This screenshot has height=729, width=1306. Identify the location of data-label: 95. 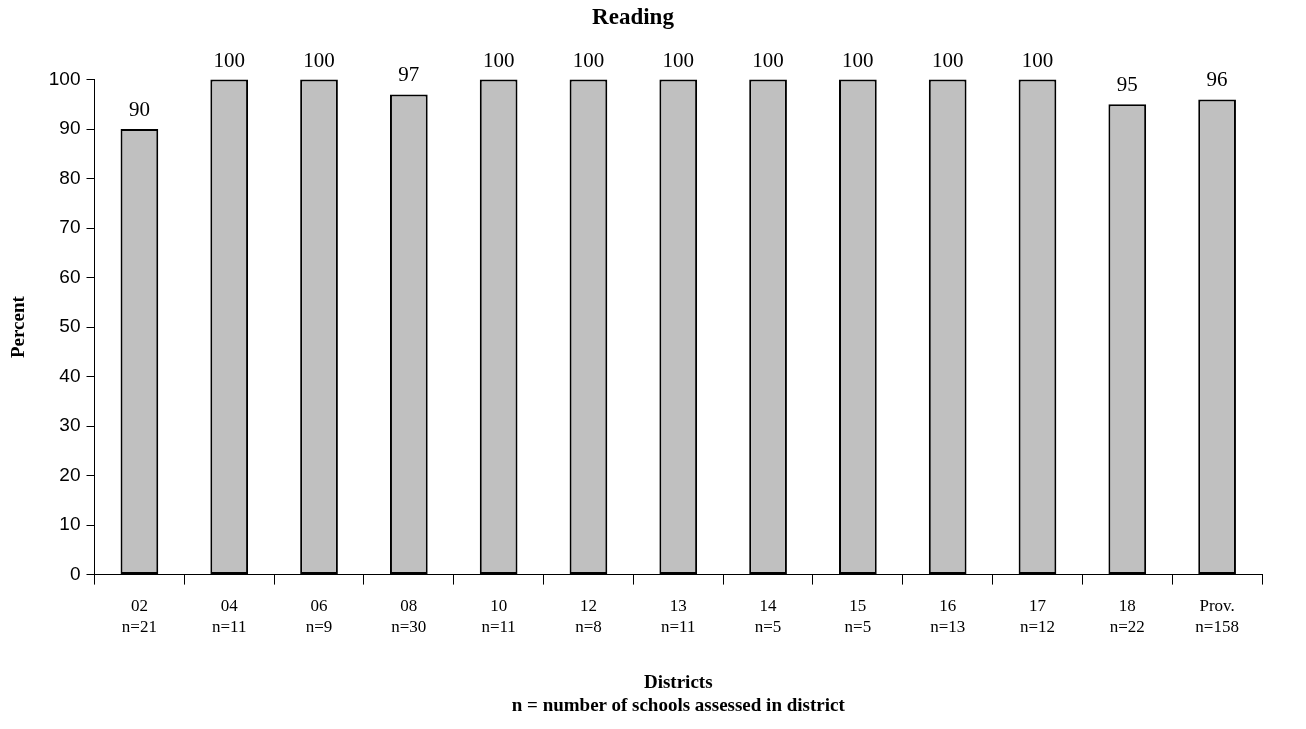
(1127, 84).